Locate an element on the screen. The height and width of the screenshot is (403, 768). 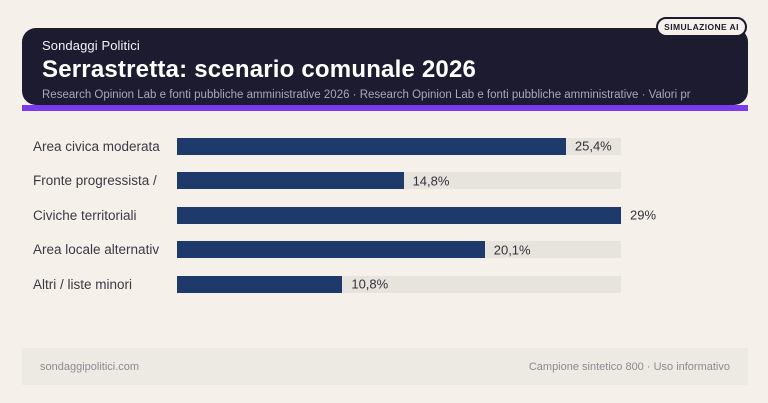
purple-accent-bar is located at coordinates (385, 108).